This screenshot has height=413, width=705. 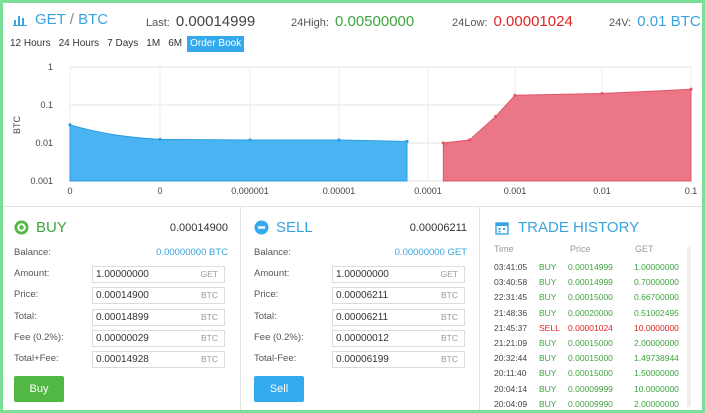 I want to click on sell-amount-value: 1.00000000, so click(x=362, y=274).